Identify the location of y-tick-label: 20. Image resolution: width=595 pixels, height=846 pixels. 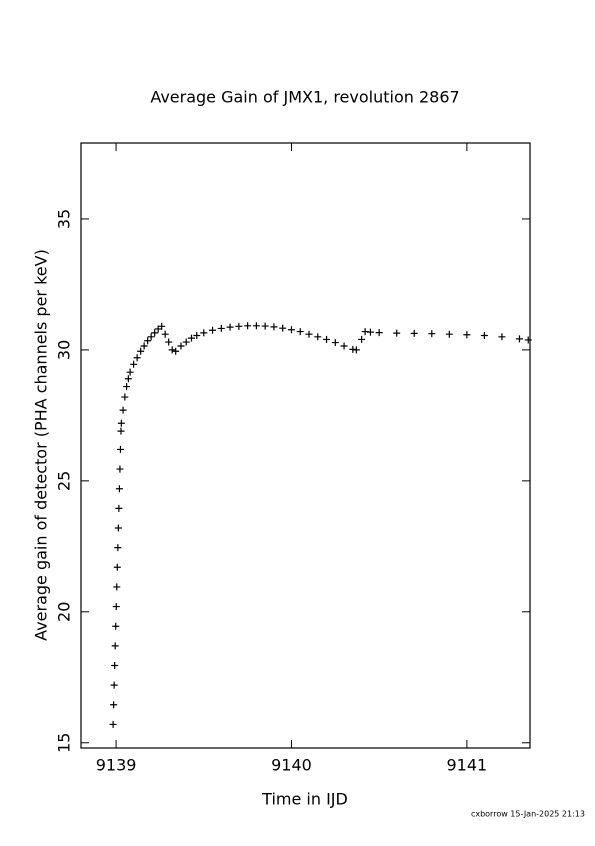
(64, 612).